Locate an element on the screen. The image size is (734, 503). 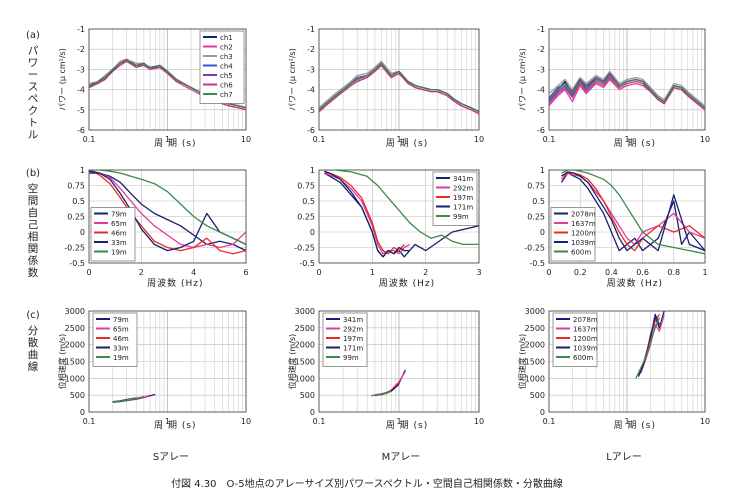
y-tick-label: 1500 is located at coordinates (305, 362).